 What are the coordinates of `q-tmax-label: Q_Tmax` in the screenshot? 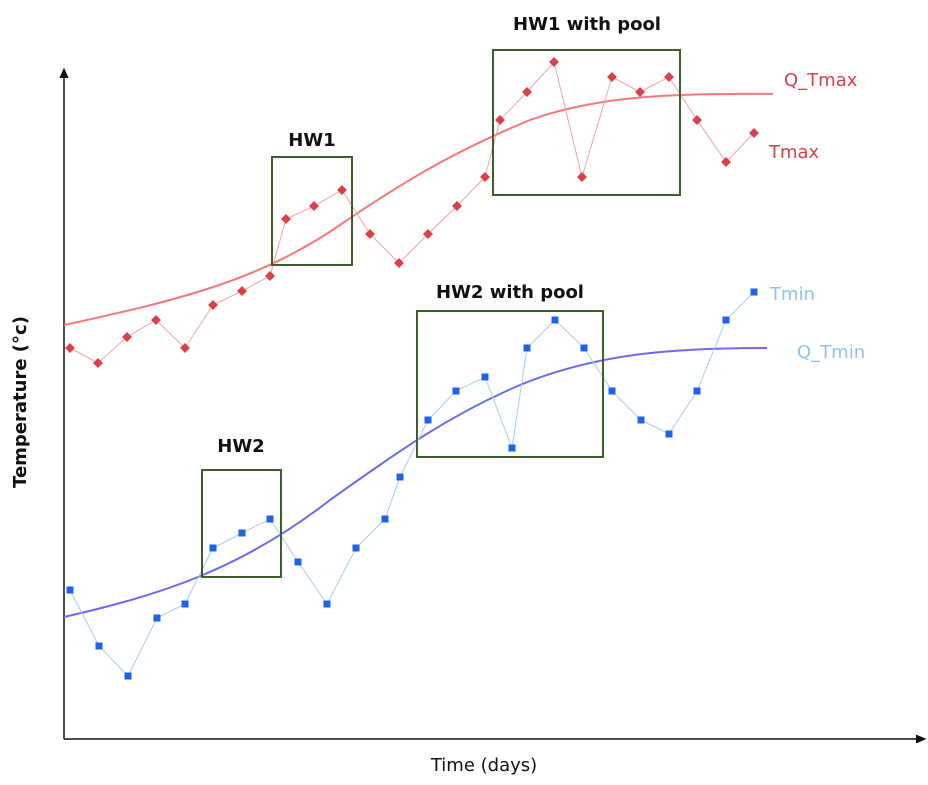 It's located at (821, 80).